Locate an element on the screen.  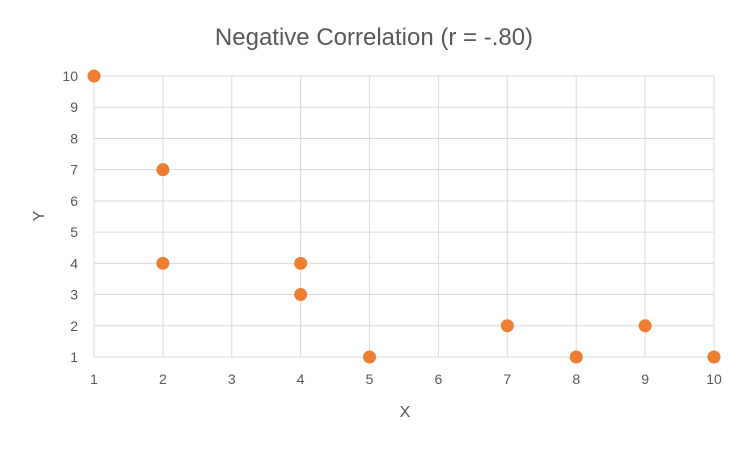
y-tick-label: 7 is located at coordinates (74, 170).